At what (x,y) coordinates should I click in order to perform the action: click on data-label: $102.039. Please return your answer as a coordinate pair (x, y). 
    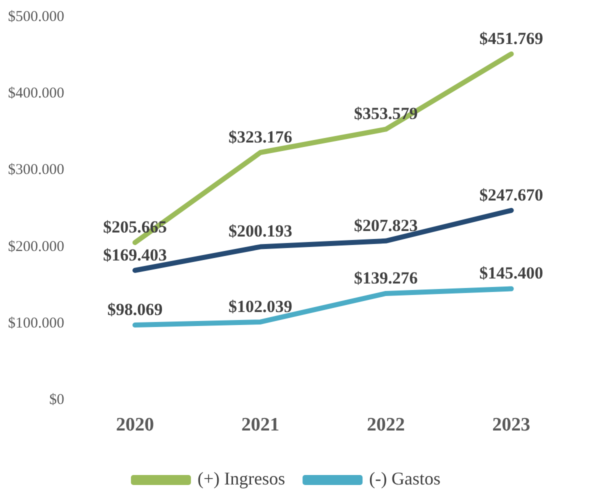
    Looking at the image, I should click on (260, 306).